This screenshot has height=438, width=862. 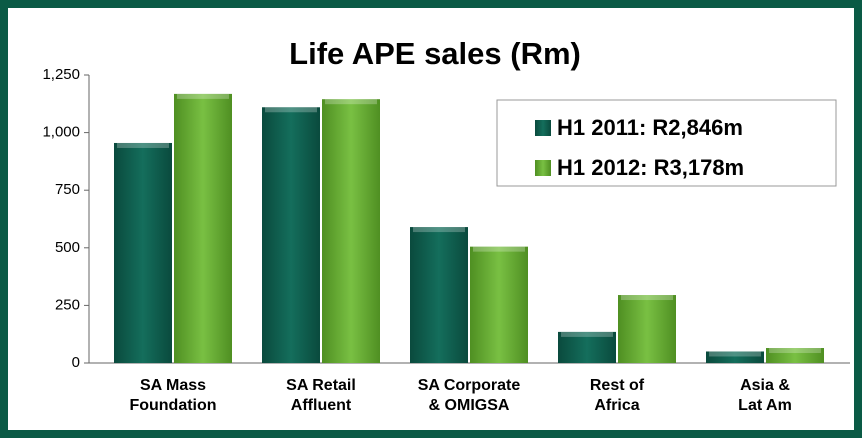 I want to click on legend-label: H1 2012: R3,178m, so click(x=650, y=167).